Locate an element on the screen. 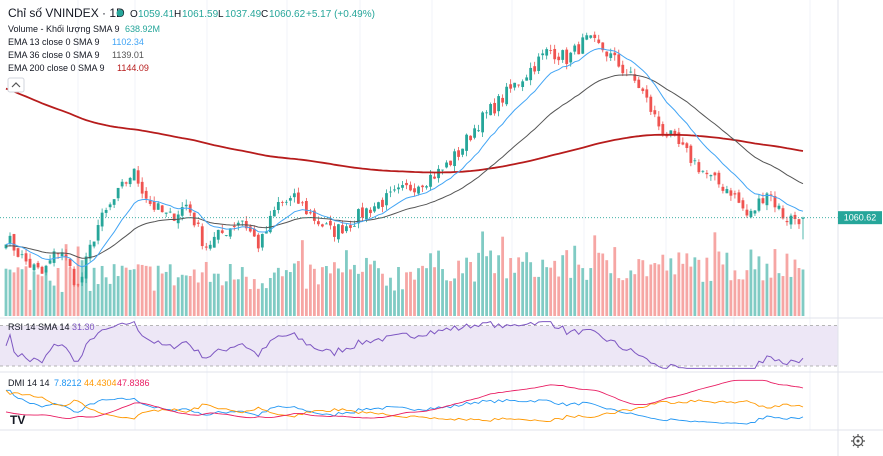 Image resolution: width=883 pixels, height=456 pixels. settings-button is located at coordinates (858, 441).